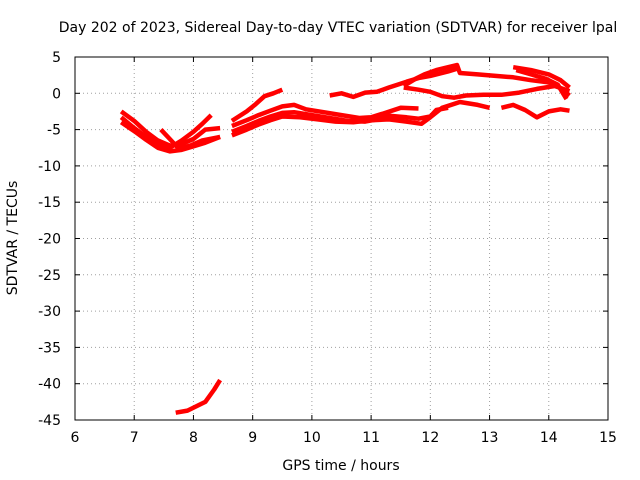 This screenshot has width=640, height=480. I want to click on y-tick-label: 5, so click(56, 58).